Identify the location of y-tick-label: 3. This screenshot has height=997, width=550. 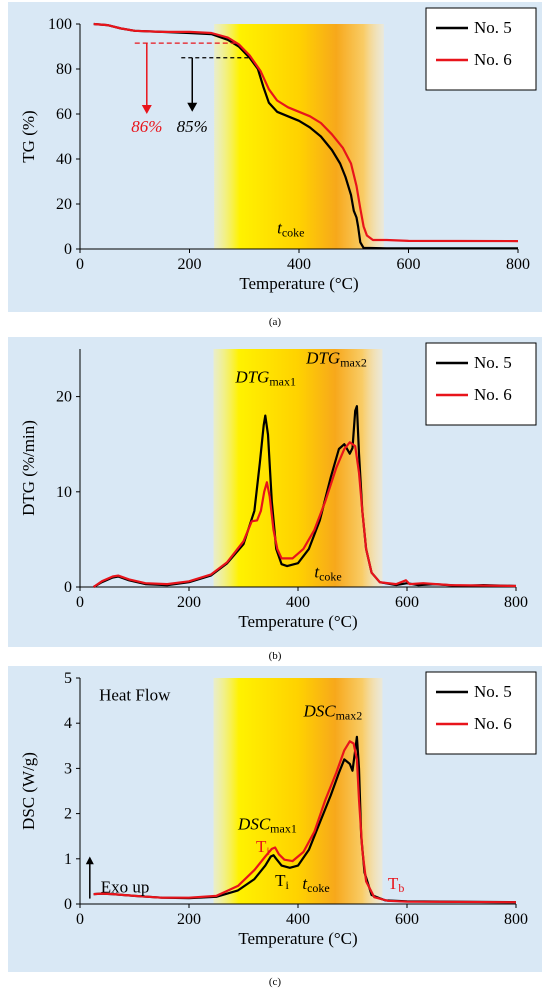
(68, 768).